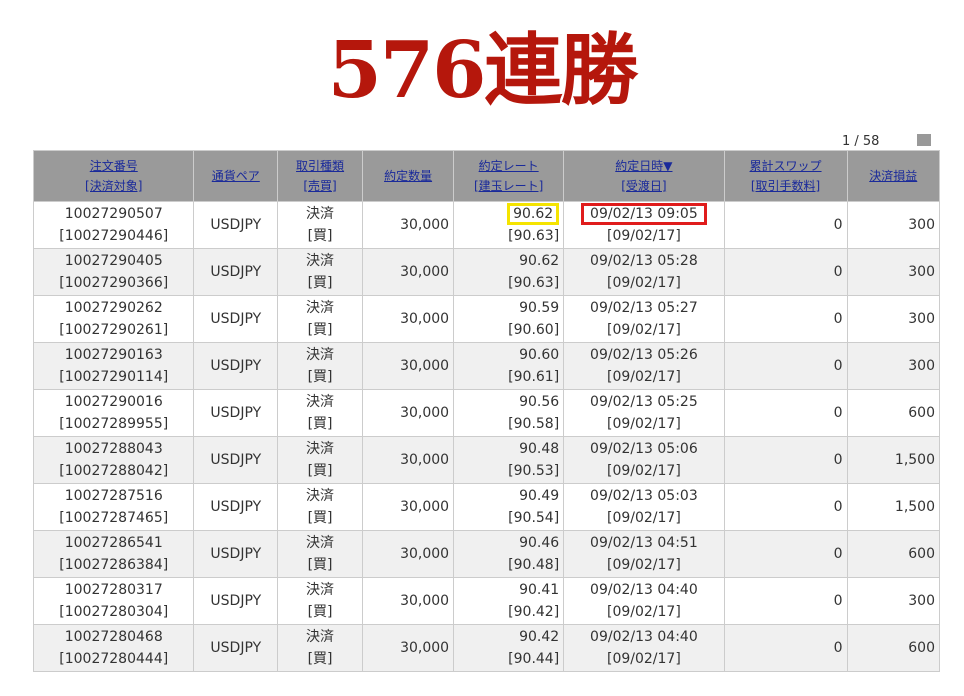 The width and height of the screenshot is (964, 696). I want to click on sort-link: 決済損益, so click(893, 176).